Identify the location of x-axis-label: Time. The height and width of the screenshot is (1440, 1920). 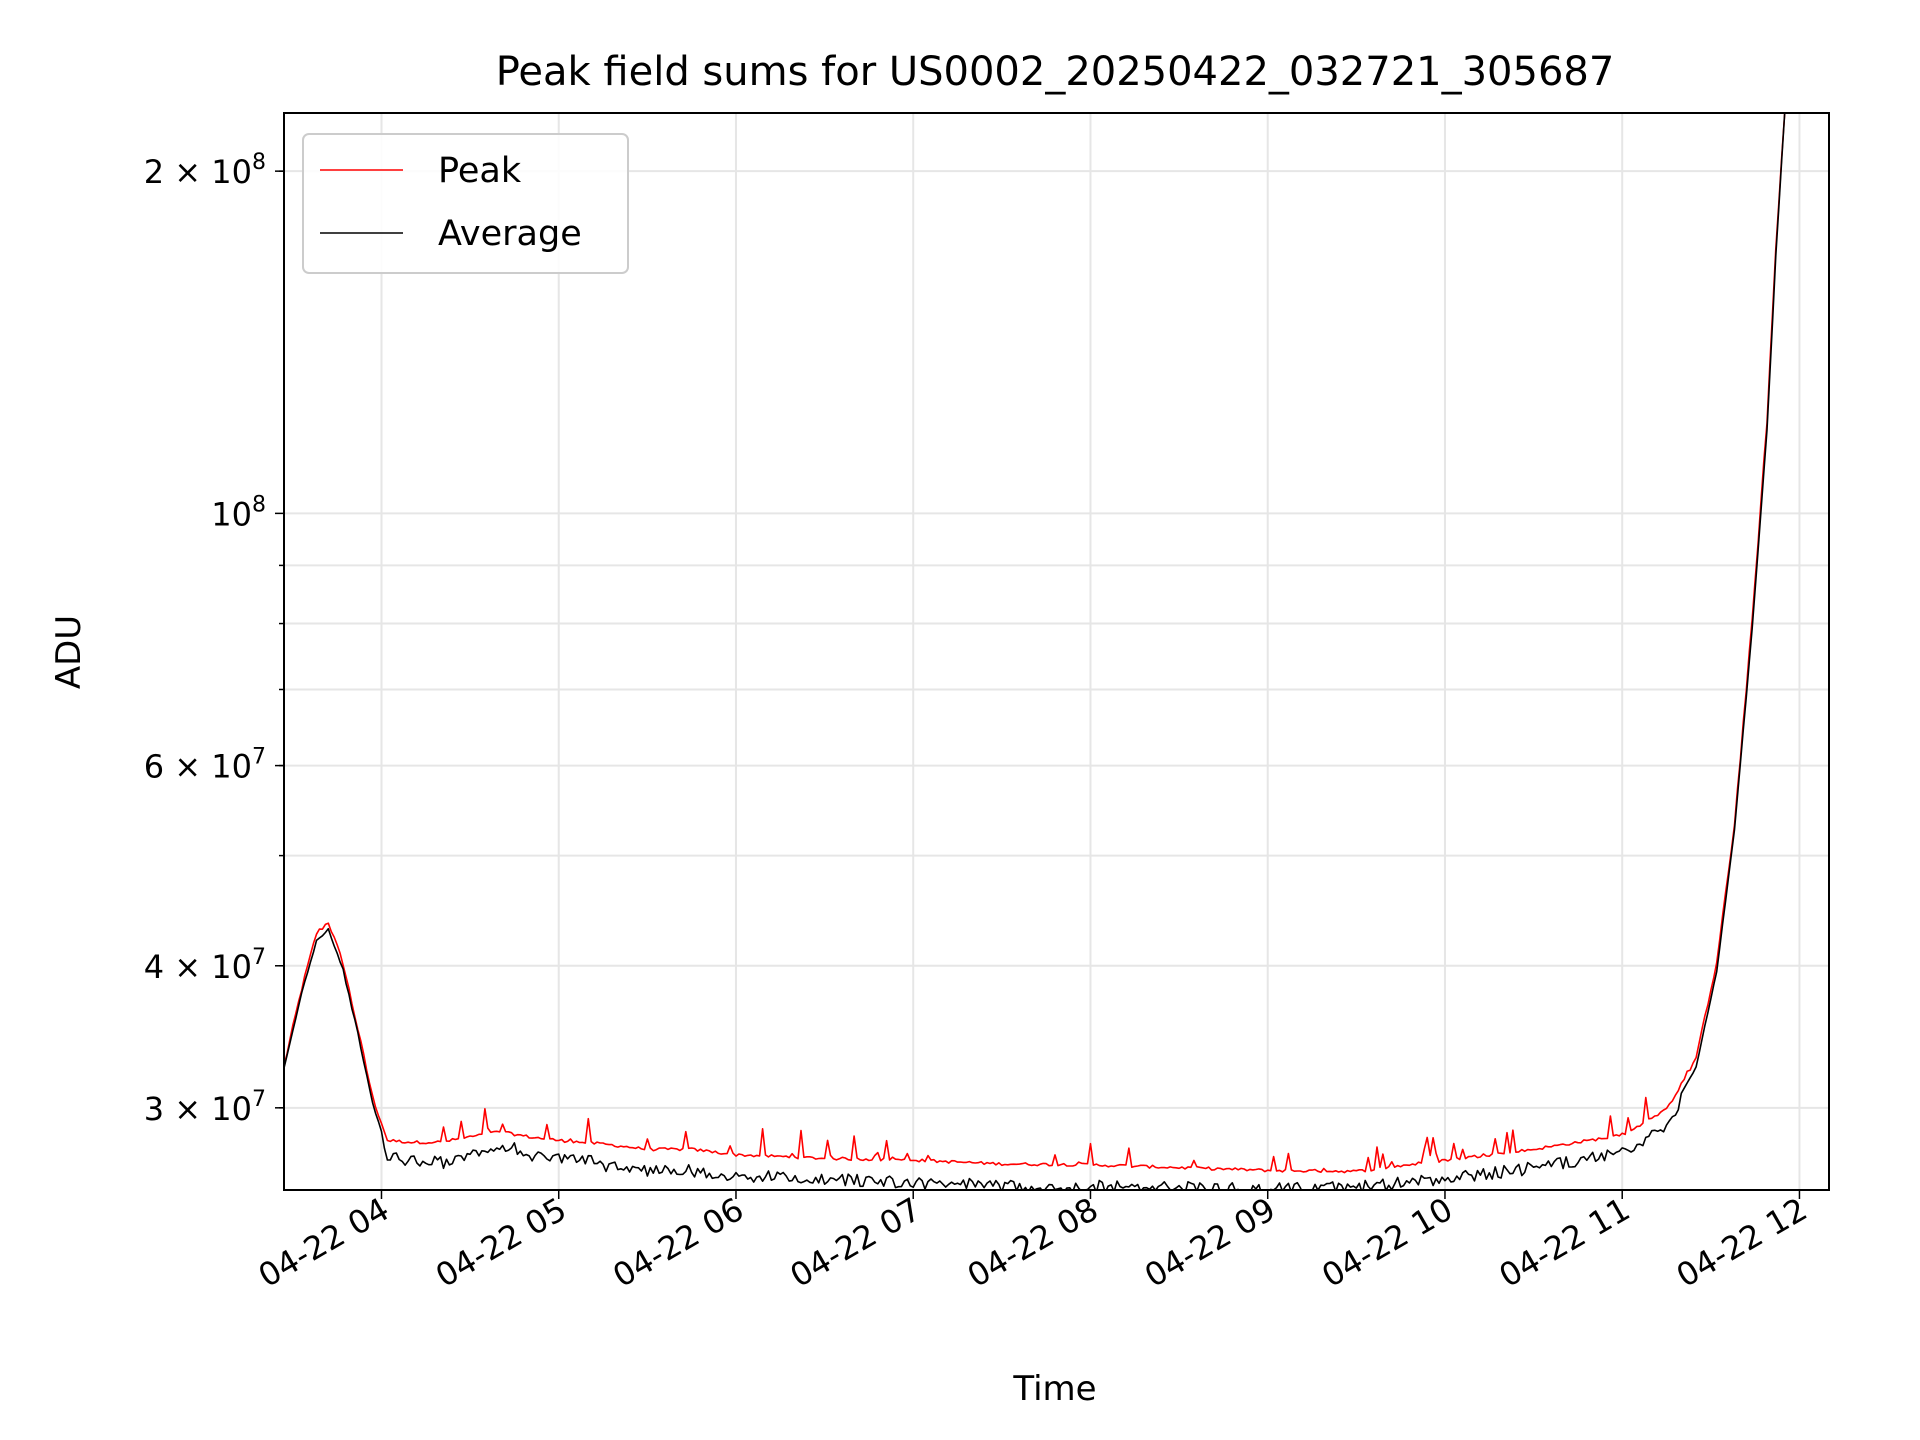
(1054, 1389).